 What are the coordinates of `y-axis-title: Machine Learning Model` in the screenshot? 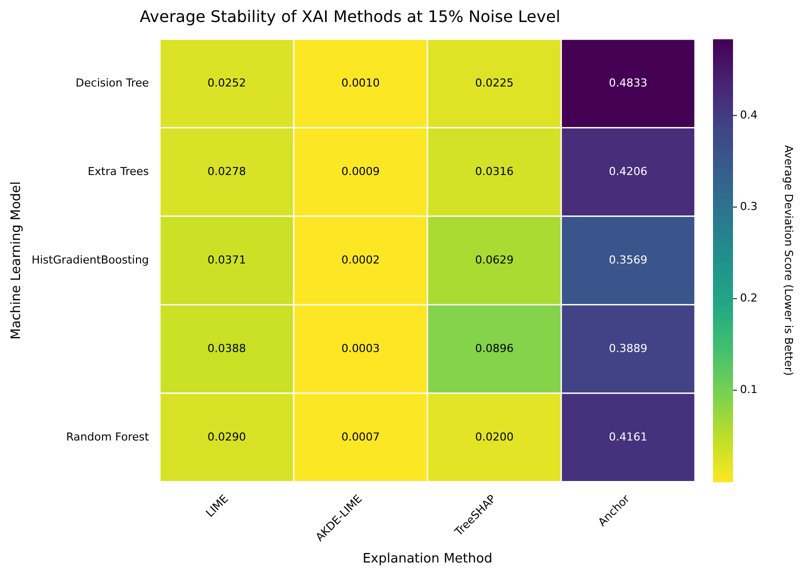 It's located at (16, 260).